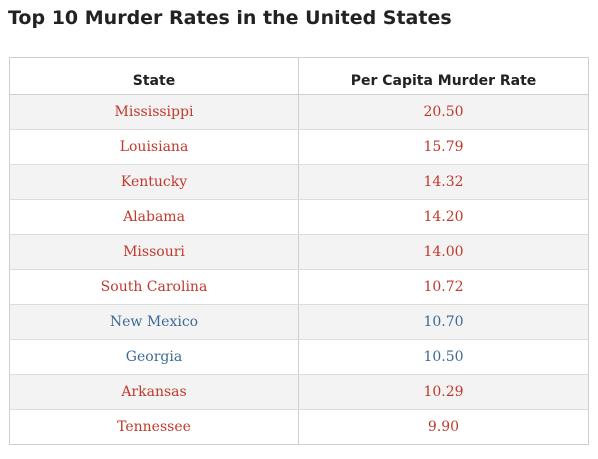 This screenshot has width=598, height=459. I want to click on table-row: Arkansas 10.29, so click(299, 392).